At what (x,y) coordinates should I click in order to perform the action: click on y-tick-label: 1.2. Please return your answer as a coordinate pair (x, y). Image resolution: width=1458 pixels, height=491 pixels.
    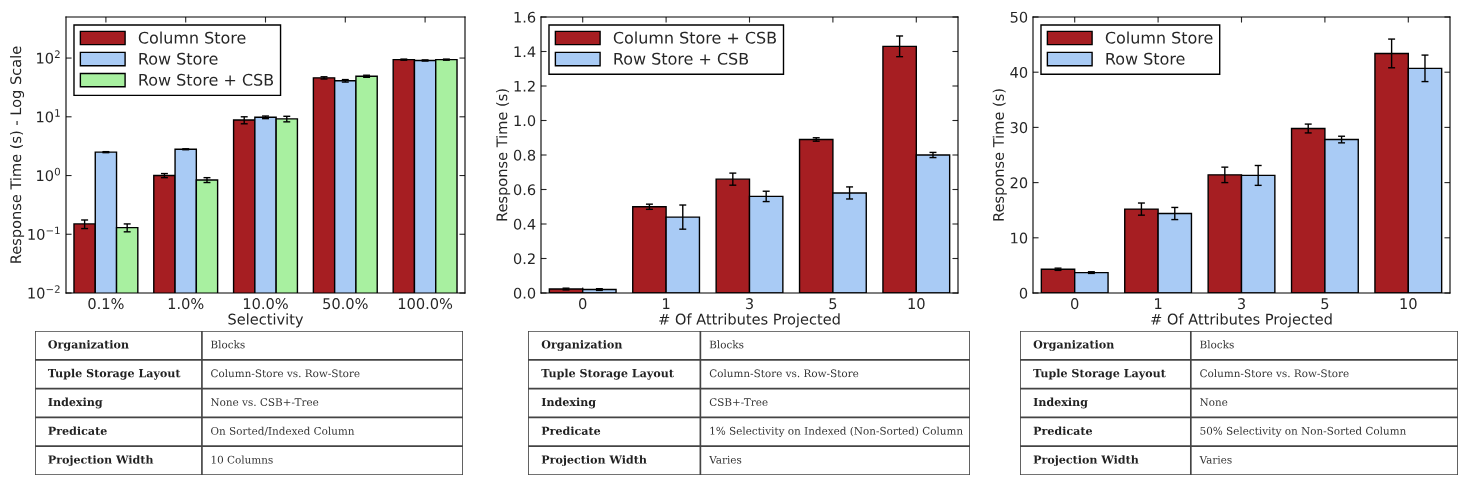
    Looking at the image, I should click on (524, 86).